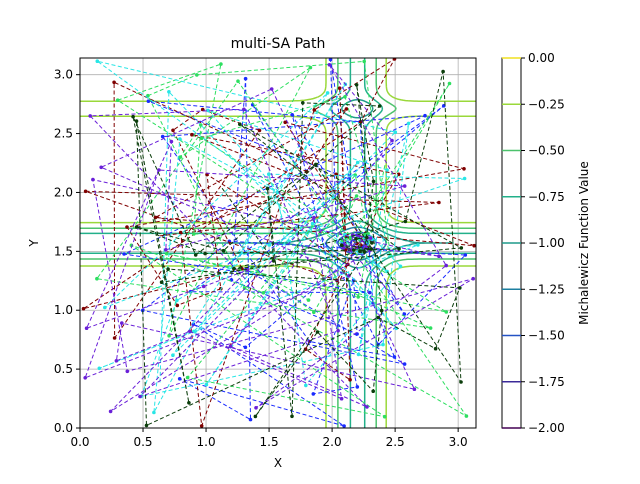  What do you see at coordinates (63, 251) in the screenshot?
I see `y-tick-label: 1.5` at bounding box center [63, 251].